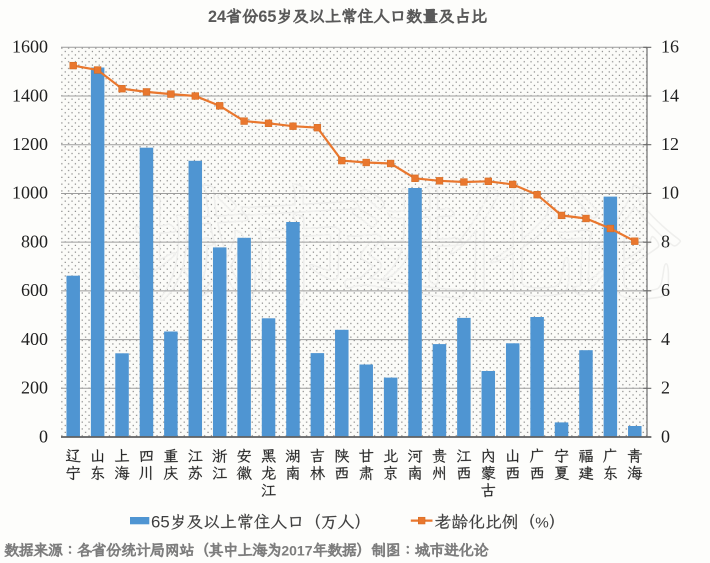  Describe the element at coordinates (34, 241) in the screenshot. I see `svg-text: 800` at that location.